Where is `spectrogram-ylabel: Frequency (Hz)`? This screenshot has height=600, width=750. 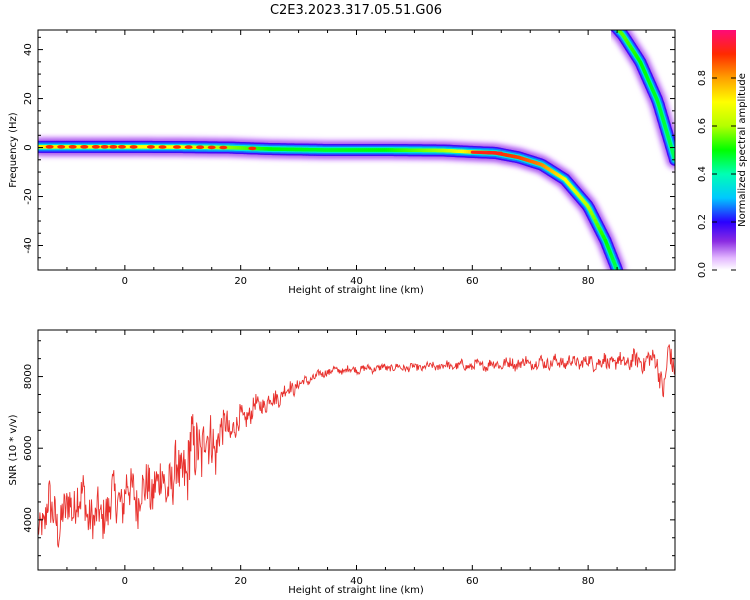 spectrogram-ylabel: Frequency (Hz) is located at coordinates (13, 150).